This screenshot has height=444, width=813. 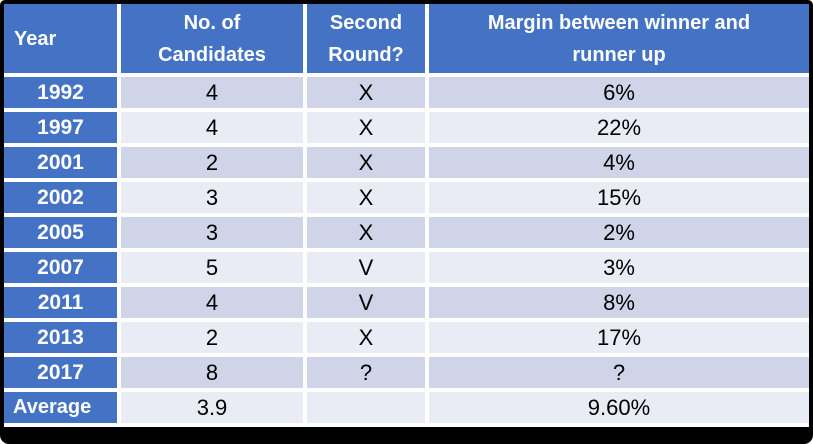 I want to click on column-header-margin: Margin between winner and runner up, so click(x=619, y=40).